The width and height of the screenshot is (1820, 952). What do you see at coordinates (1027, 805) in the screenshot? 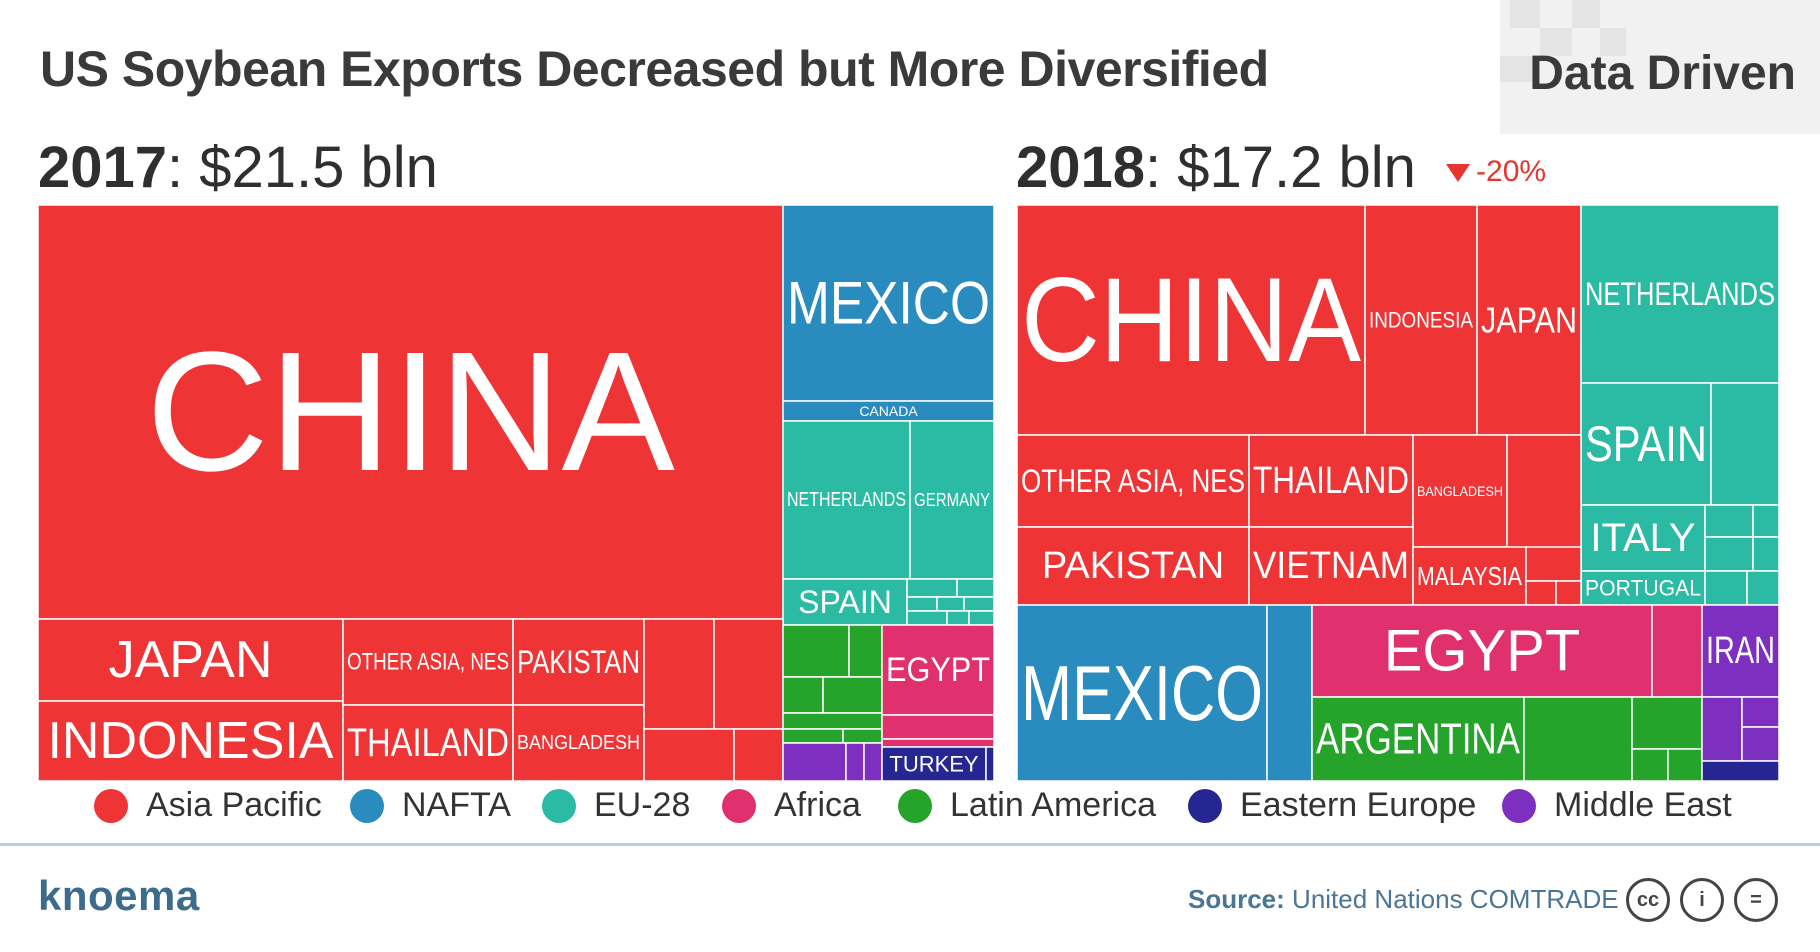
I see `legend-item-latin-america: Latin America` at bounding box center [1027, 805].